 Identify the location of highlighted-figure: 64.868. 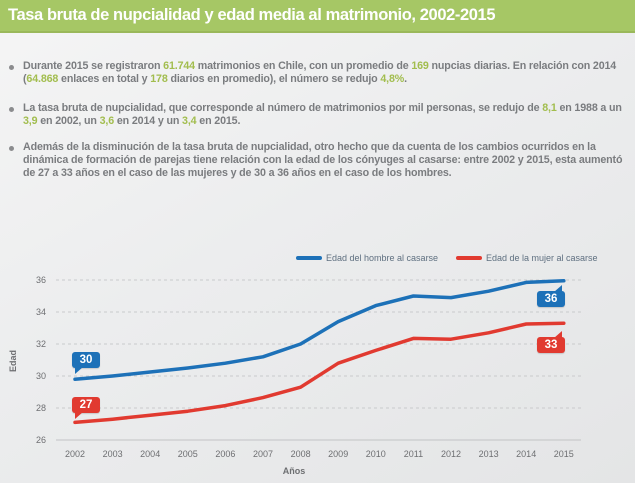
(42, 79).